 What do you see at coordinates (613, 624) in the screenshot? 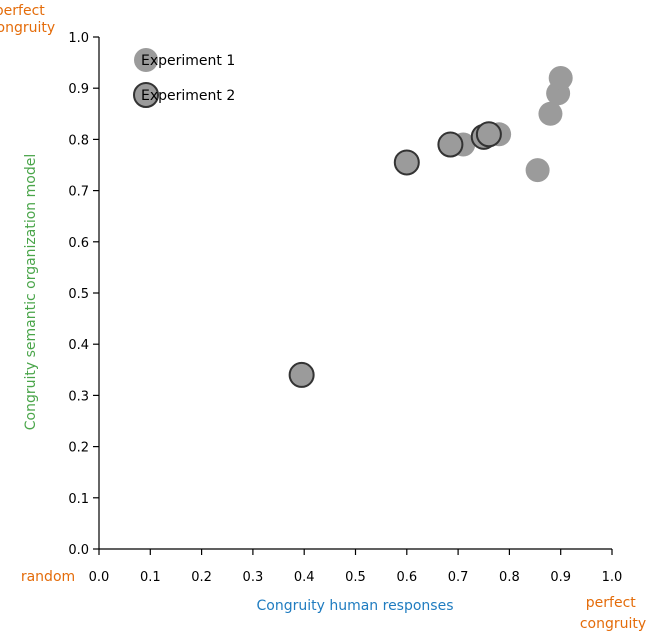
I see `x-max-annotation-line-2: congruity` at bounding box center [613, 624].